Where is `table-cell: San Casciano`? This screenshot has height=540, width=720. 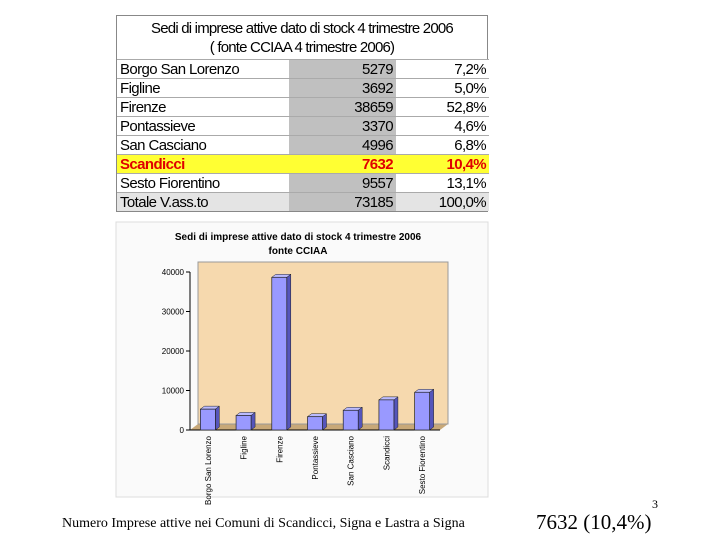
table-cell: San Casciano is located at coordinates (203, 144).